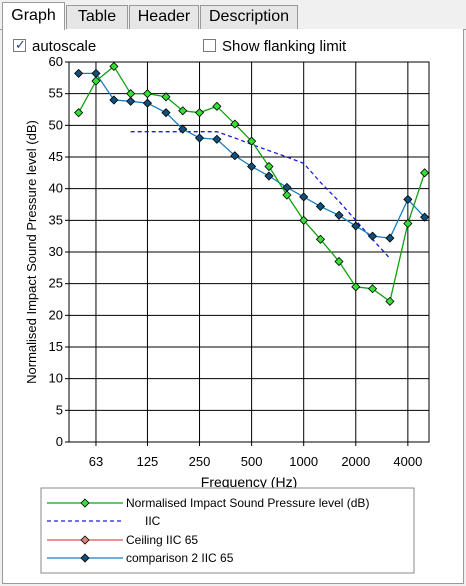  Describe the element at coordinates (249, 17) in the screenshot. I see `tab-description: Description` at that location.